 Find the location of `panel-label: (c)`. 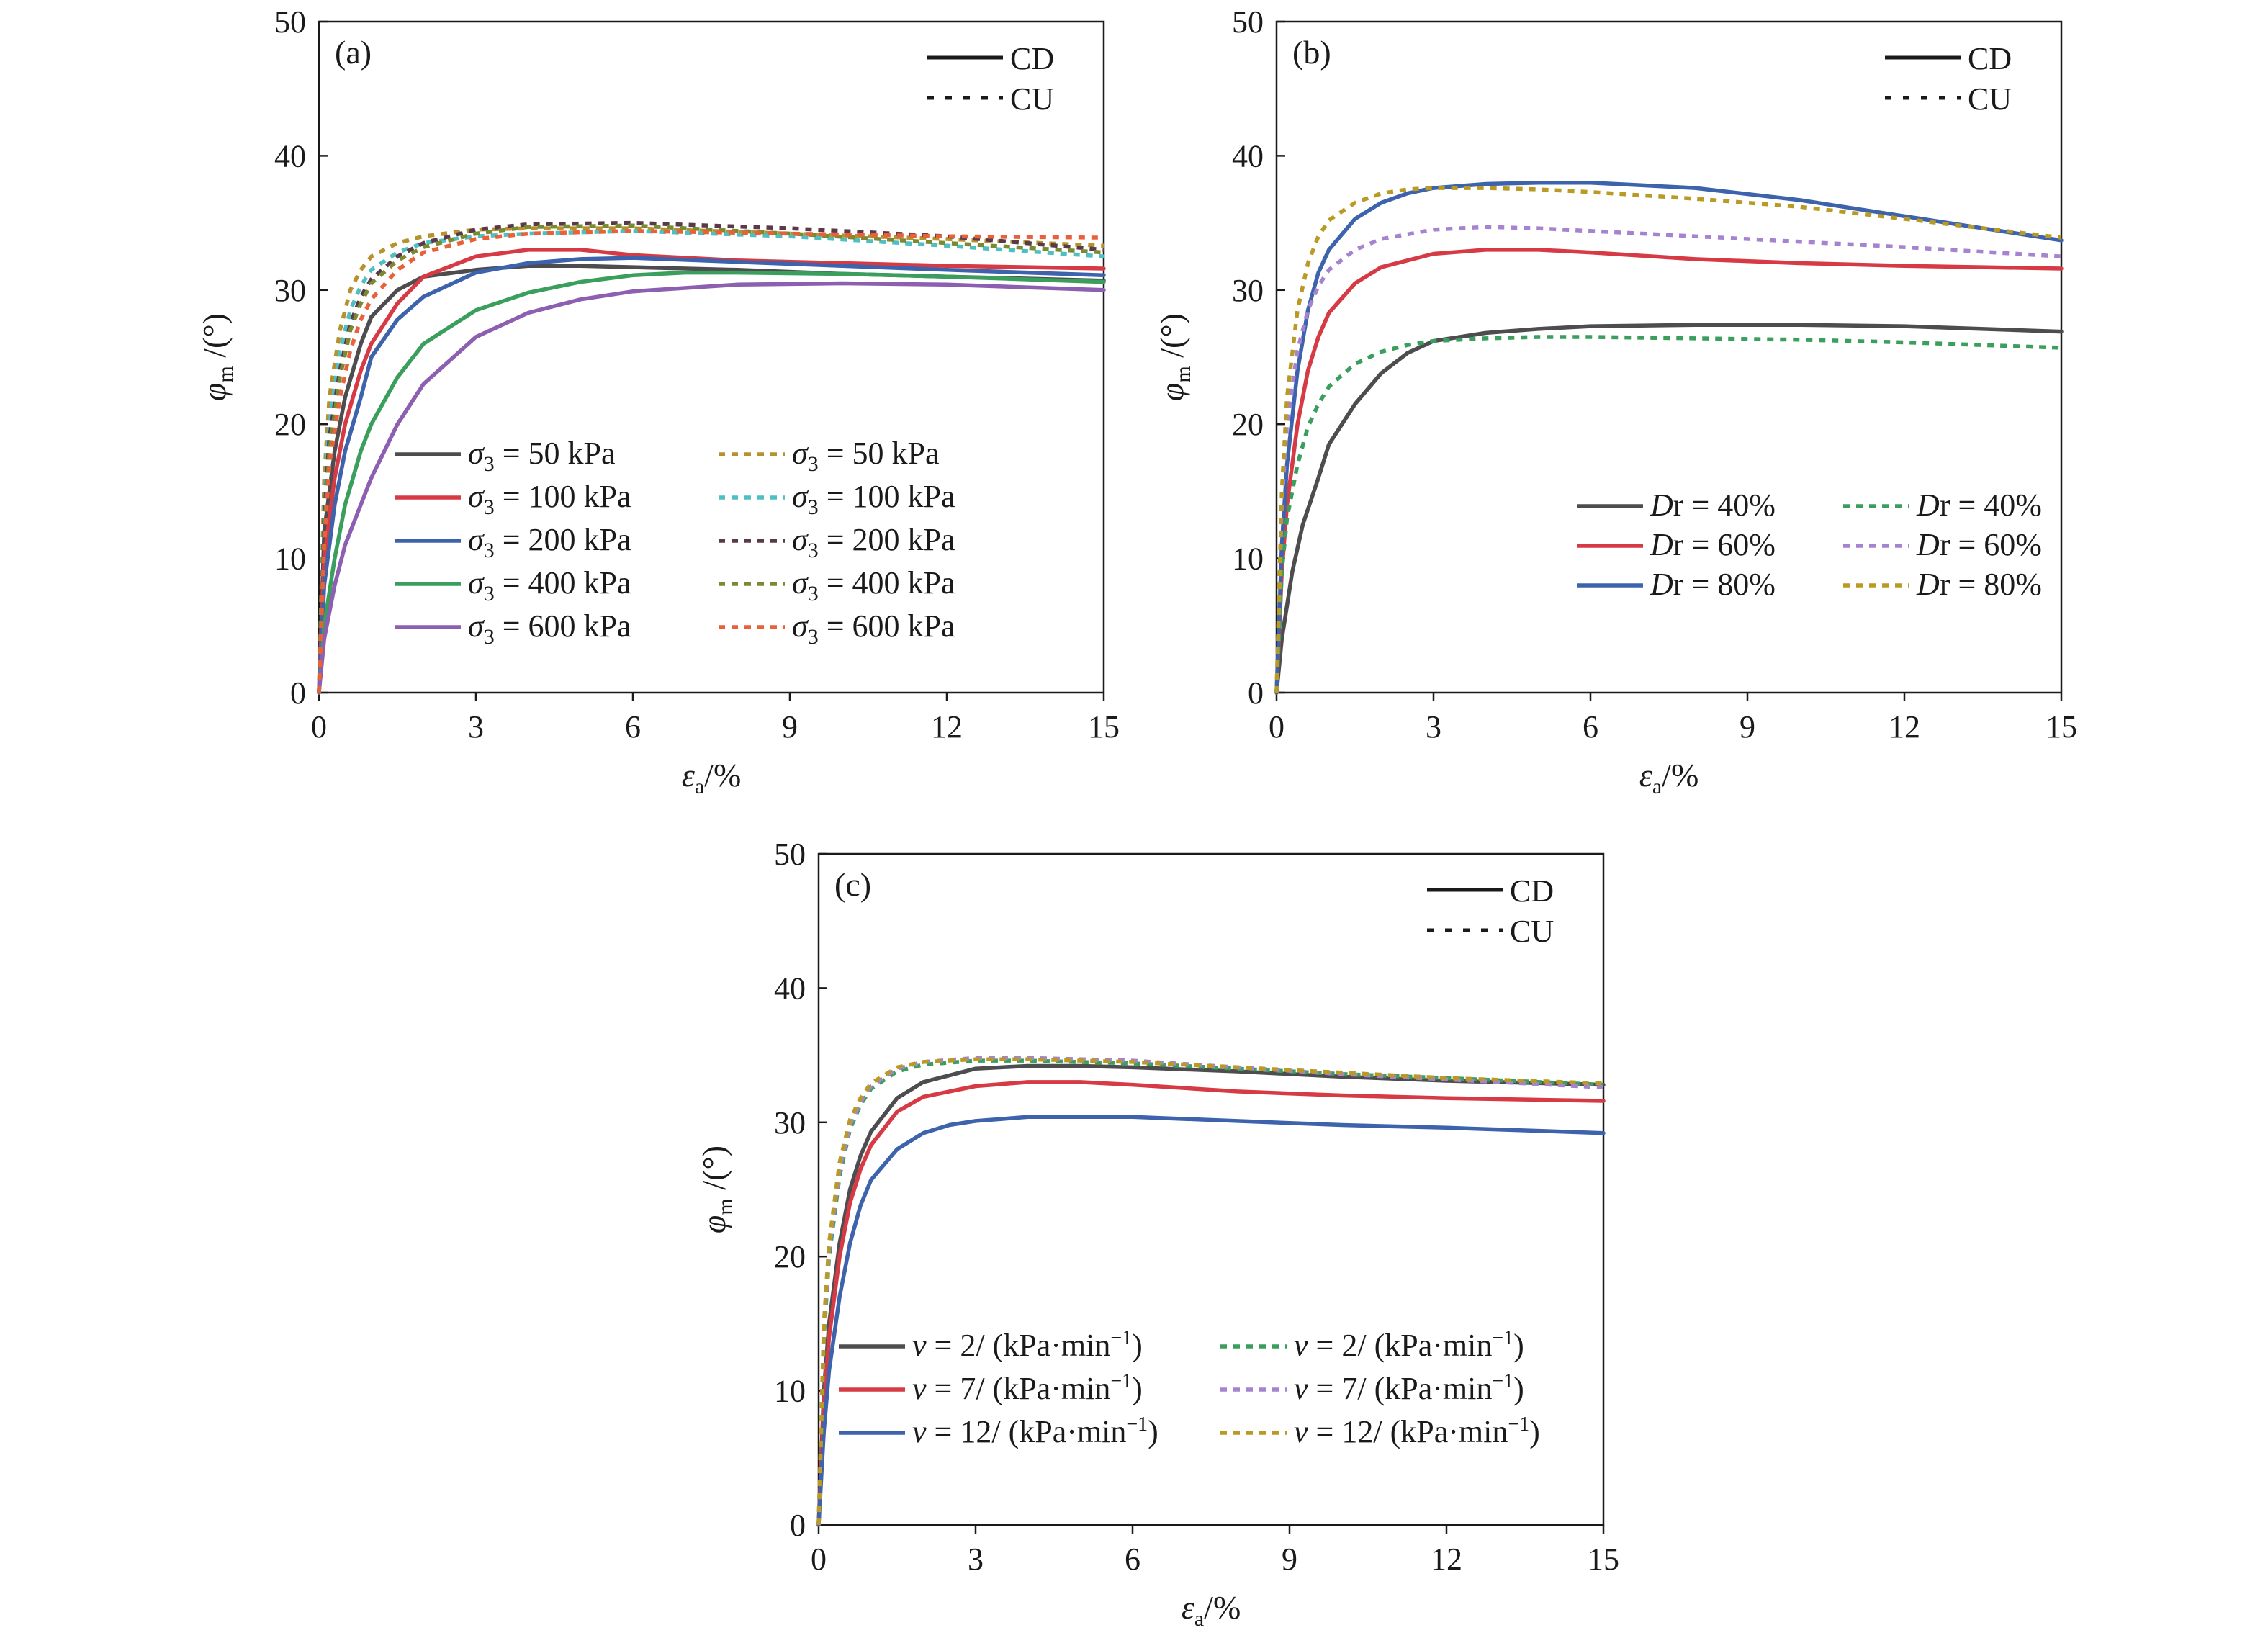

panel-label: (c) is located at coordinates (852, 884).